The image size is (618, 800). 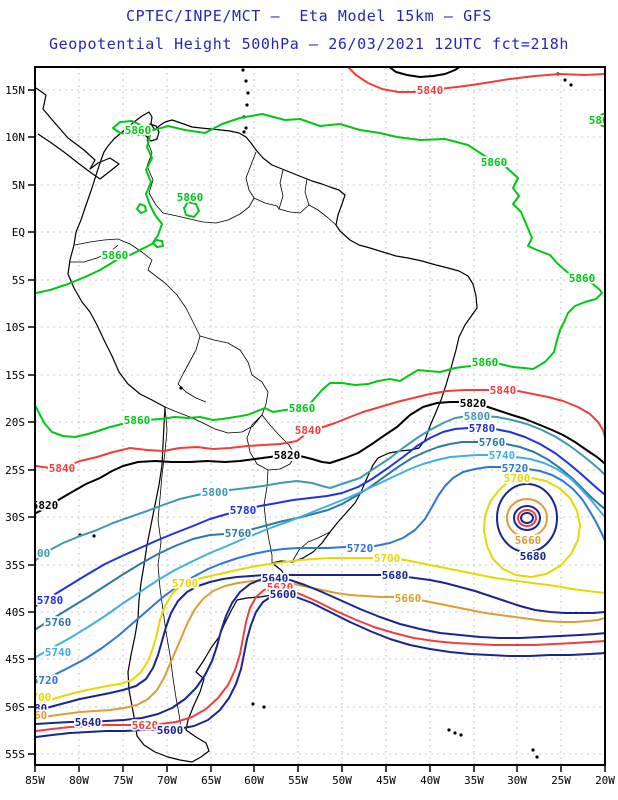 I want to click on lat-label: 25S, so click(x=15, y=470).